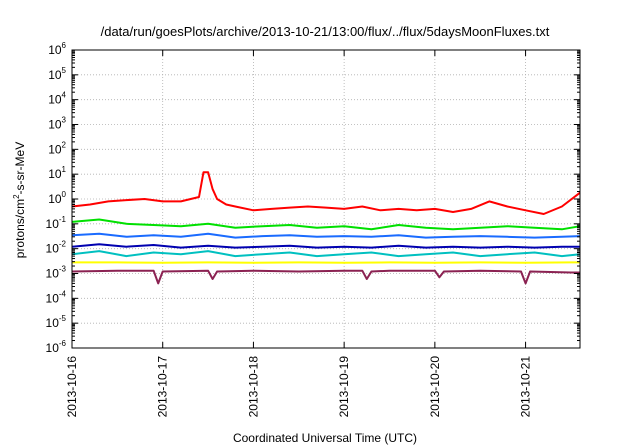 The width and height of the screenshot is (640, 448). What do you see at coordinates (56, 223) in the screenshot?
I see `y-tick-label: 10⁻¹` at bounding box center [56, 223].